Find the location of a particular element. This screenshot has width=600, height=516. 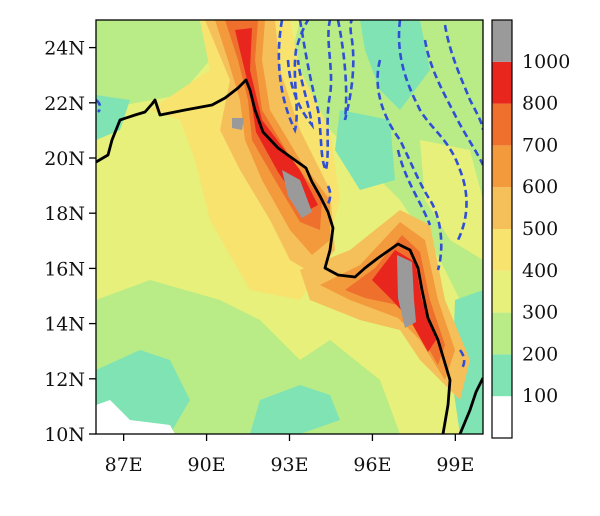

lat-tick-label: 24N is located at coordinates (64, 49).